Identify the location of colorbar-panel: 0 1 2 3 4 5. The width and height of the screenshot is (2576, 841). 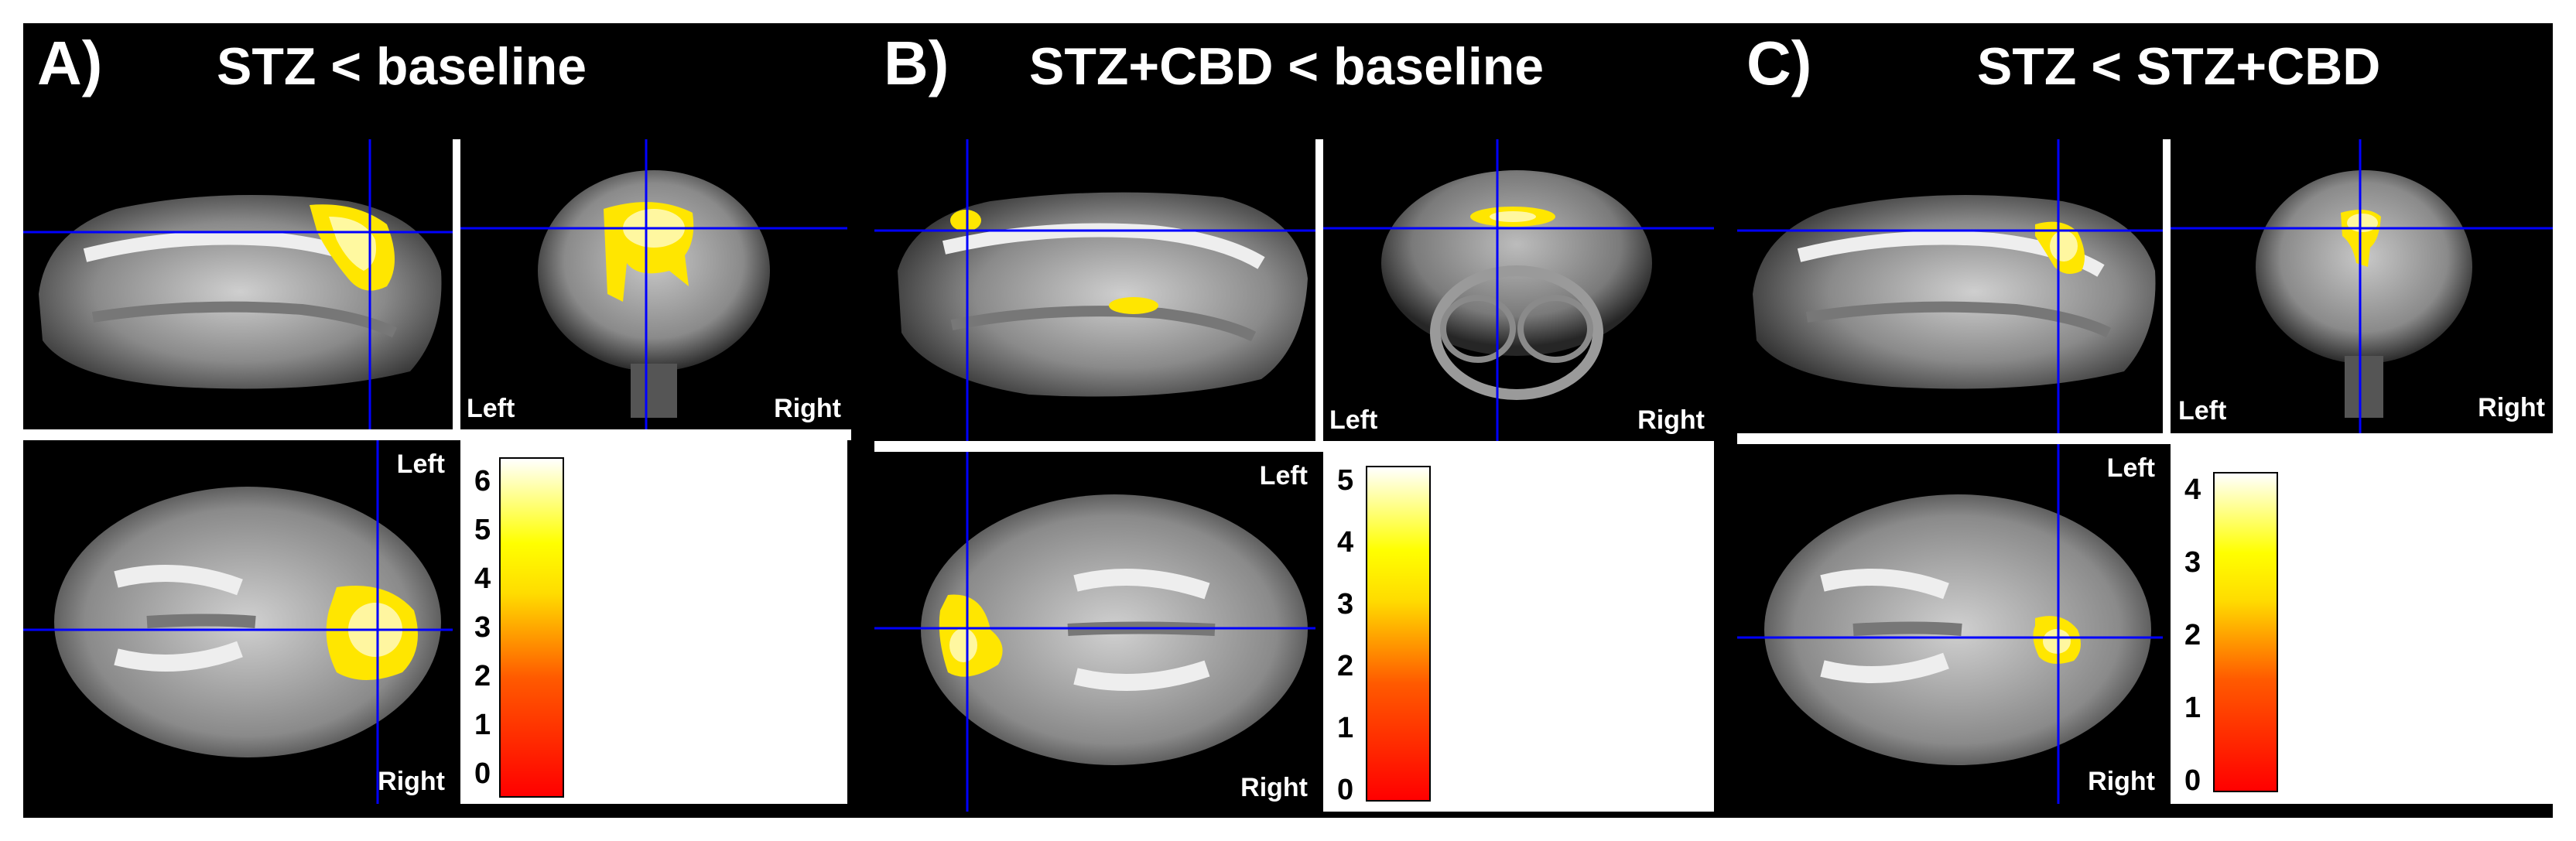
(1518, 632).